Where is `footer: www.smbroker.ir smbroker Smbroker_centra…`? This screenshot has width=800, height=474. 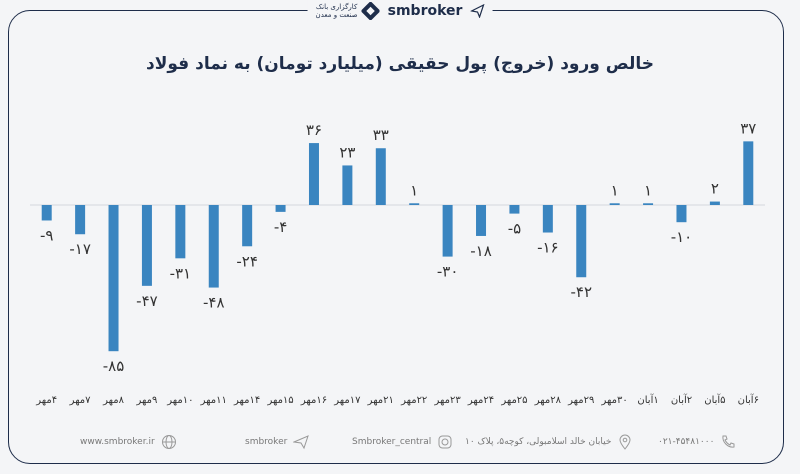 footer: www.smbroker.ir smbroker Smbroker_centra… is located at coordinates (400, 442).